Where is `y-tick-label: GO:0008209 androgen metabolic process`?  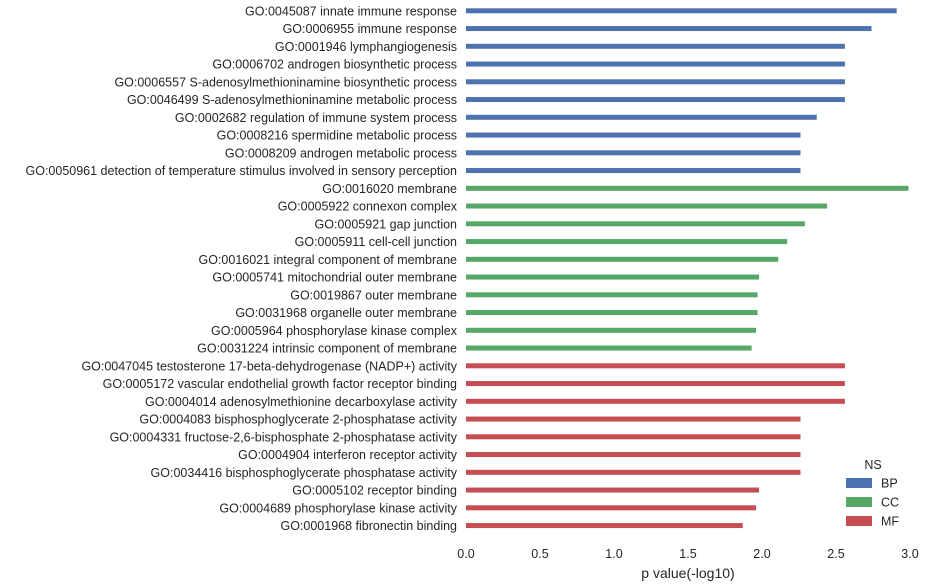 y-tick-label: GO:0008209 androgen metabolic process is located at coordinates (341, 153).